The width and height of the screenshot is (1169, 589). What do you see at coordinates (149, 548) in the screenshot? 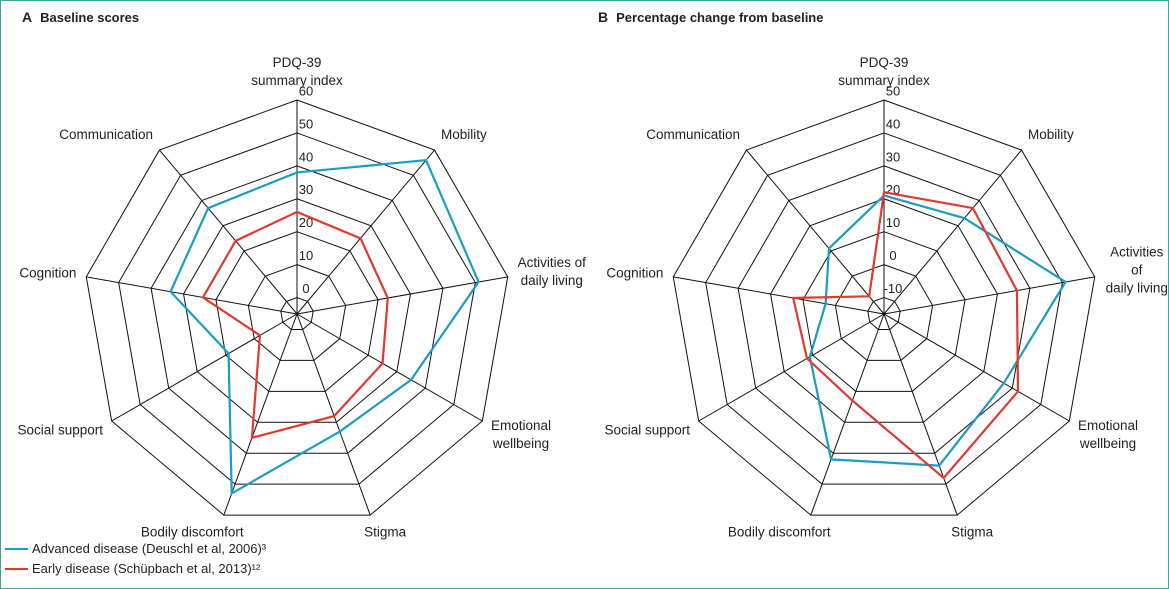
I see `legend-label: Advanced disease (Deuschl et al, 2006)³` at bounding box center [149, 548].